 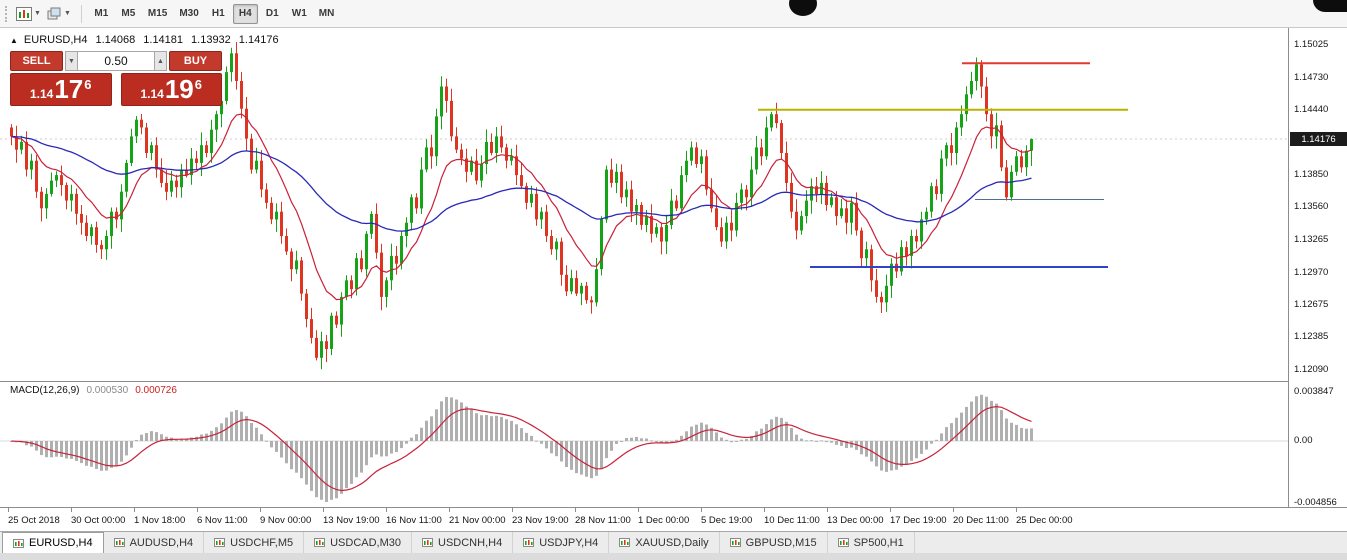 What do you see at coordinates (152, 94) in the screenshot?
I see `buy-price-base: 1.14` at bounding box center [152, 94].